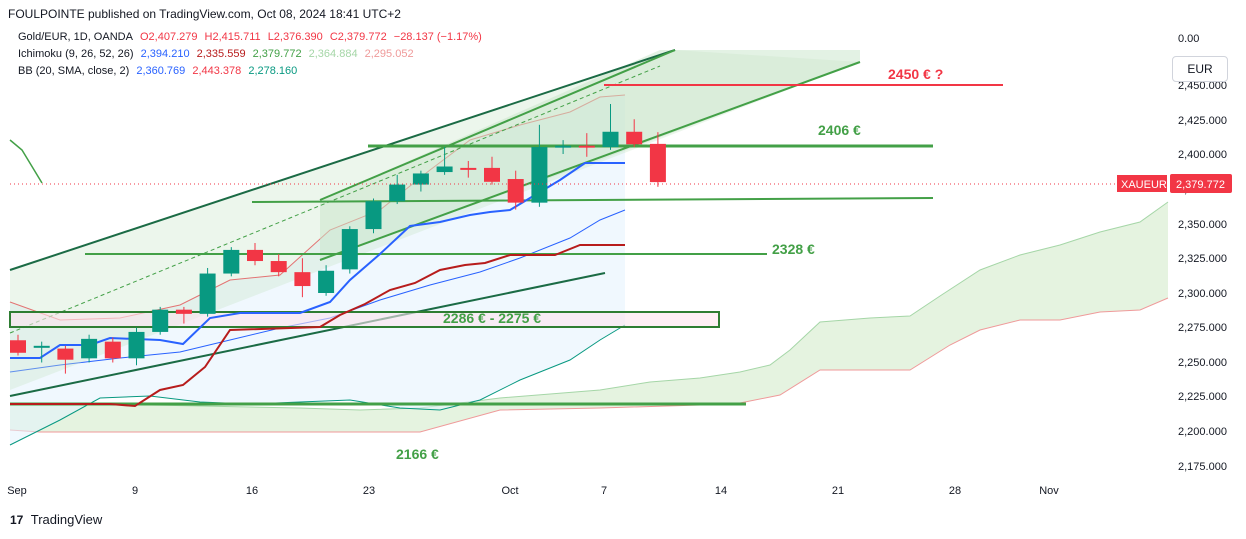 The width and height of the screenshot is (1246, 539). Describe the element at coordinates (915, 74) in the screenshot. I see `annotation-2450: 2450 € ?` at that location.